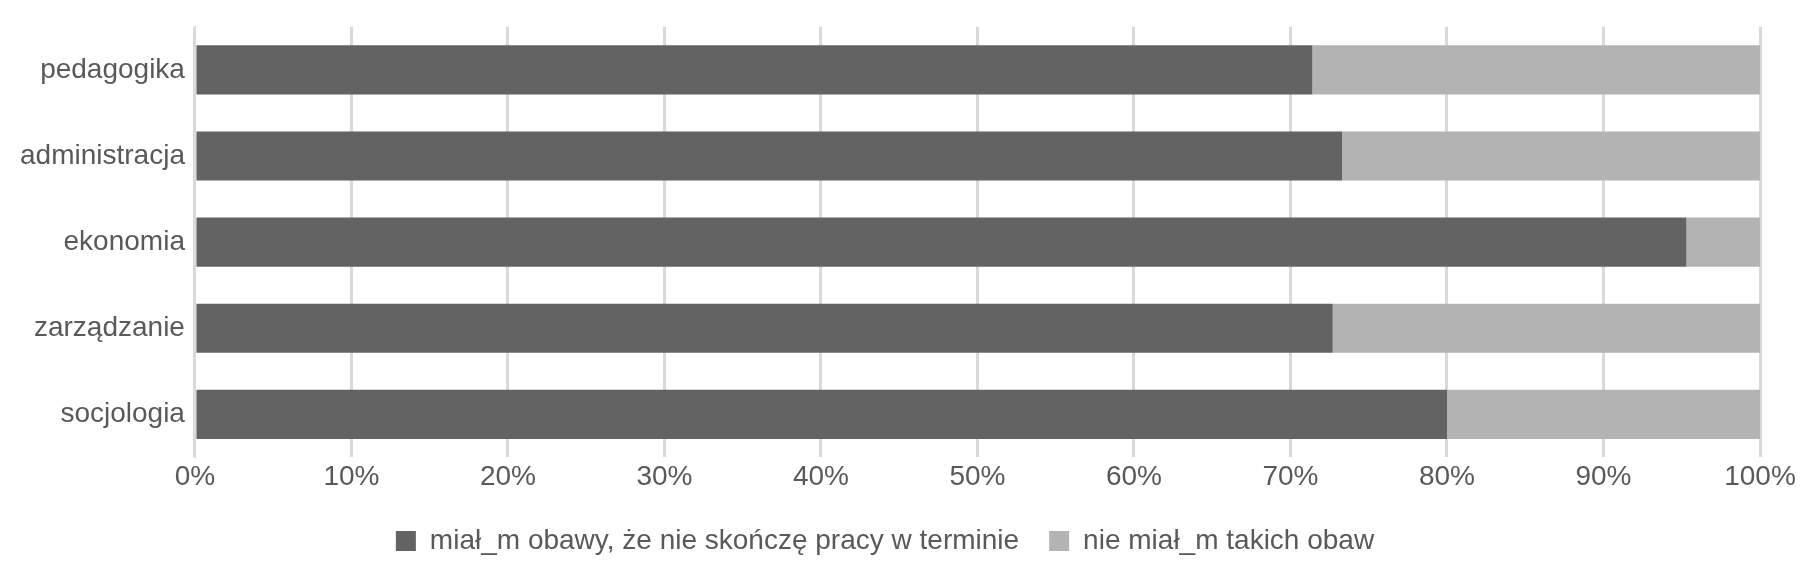  Describe the element at coordinates (351, 475) in the screenshot. I see `x-tick-label: 10%` at that location.